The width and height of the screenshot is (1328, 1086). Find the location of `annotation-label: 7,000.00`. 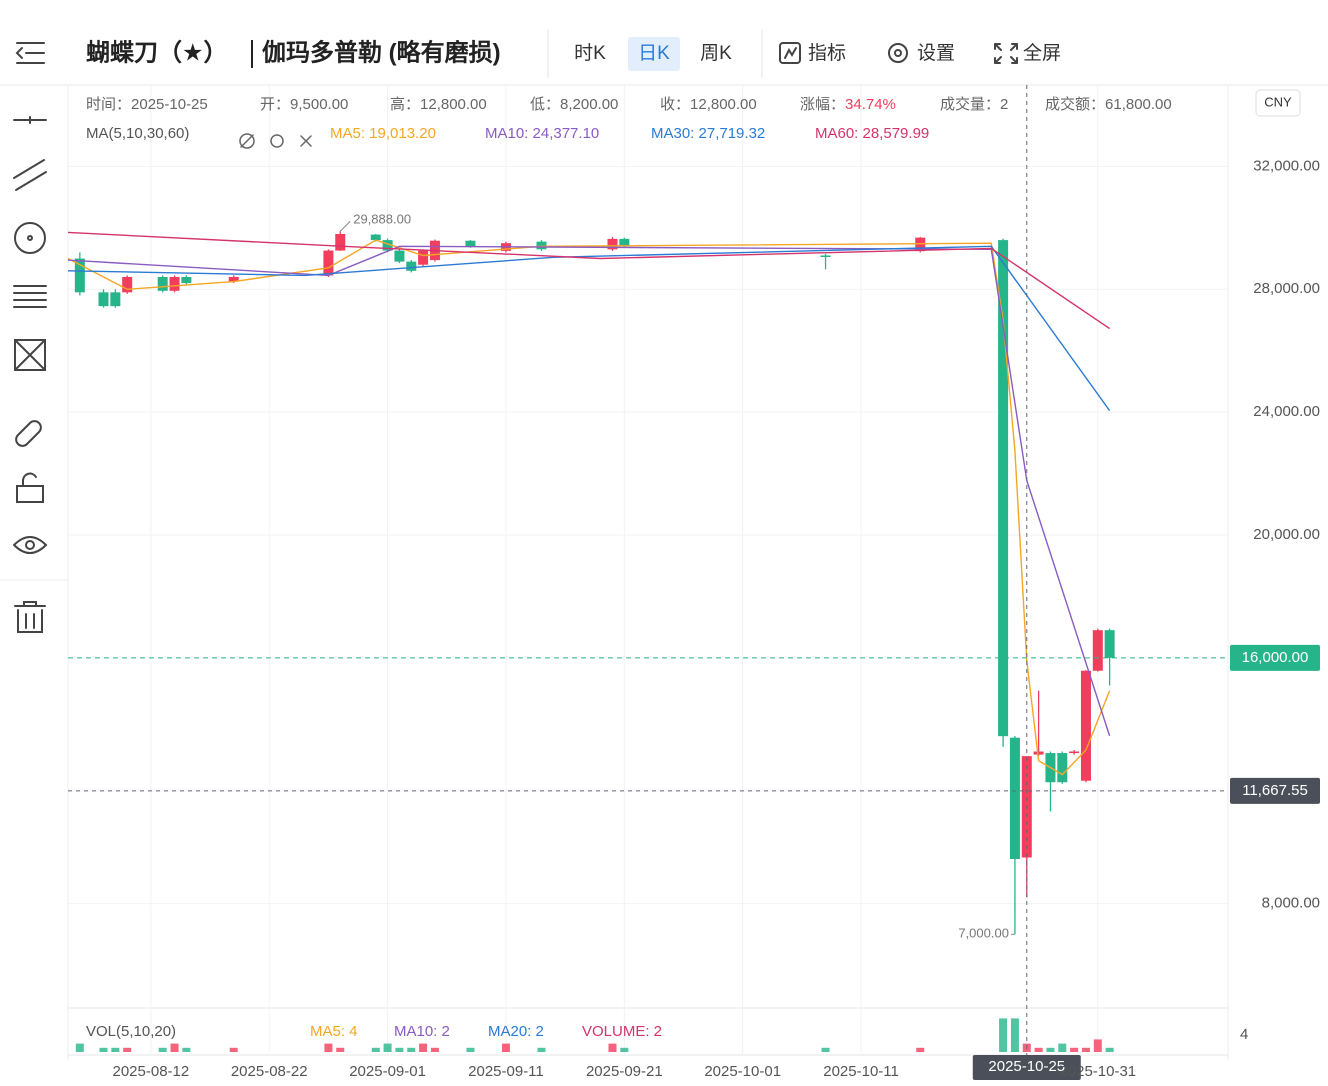

annotation-label: 7,000.00 is located at coordinates (983, 933).